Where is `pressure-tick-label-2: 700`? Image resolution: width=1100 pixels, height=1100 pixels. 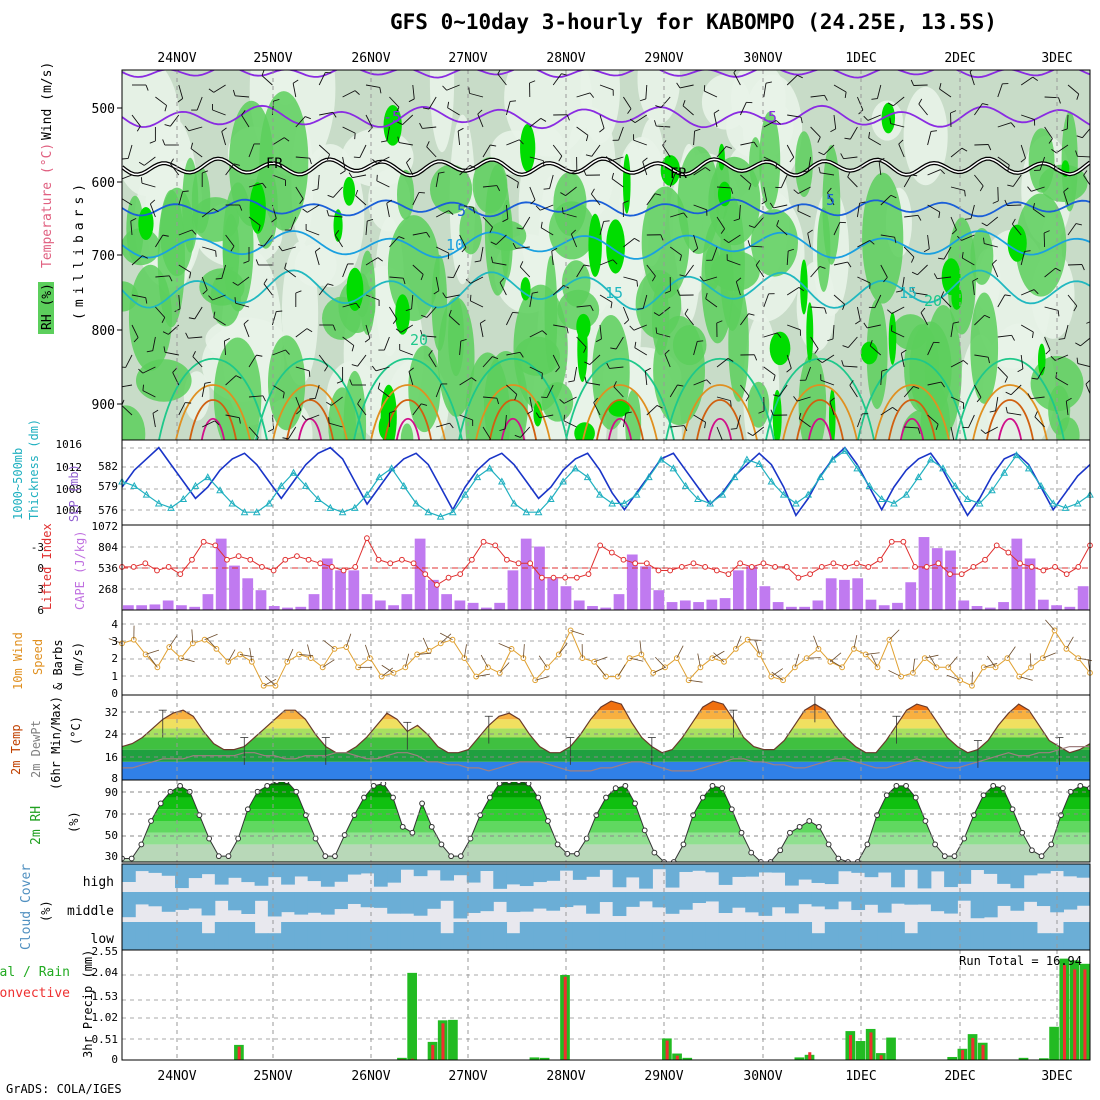
pressure-tick-label-2: 700 is located at coordinates (103, 256).